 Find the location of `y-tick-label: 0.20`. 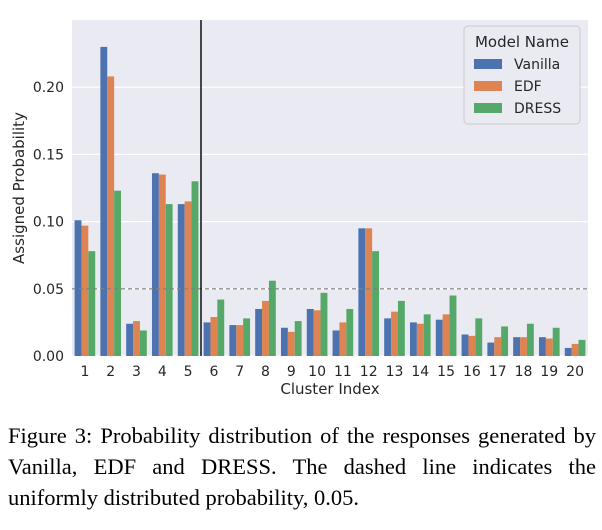

y-tick-label: 0.20 is located at coordinates (48, 88).